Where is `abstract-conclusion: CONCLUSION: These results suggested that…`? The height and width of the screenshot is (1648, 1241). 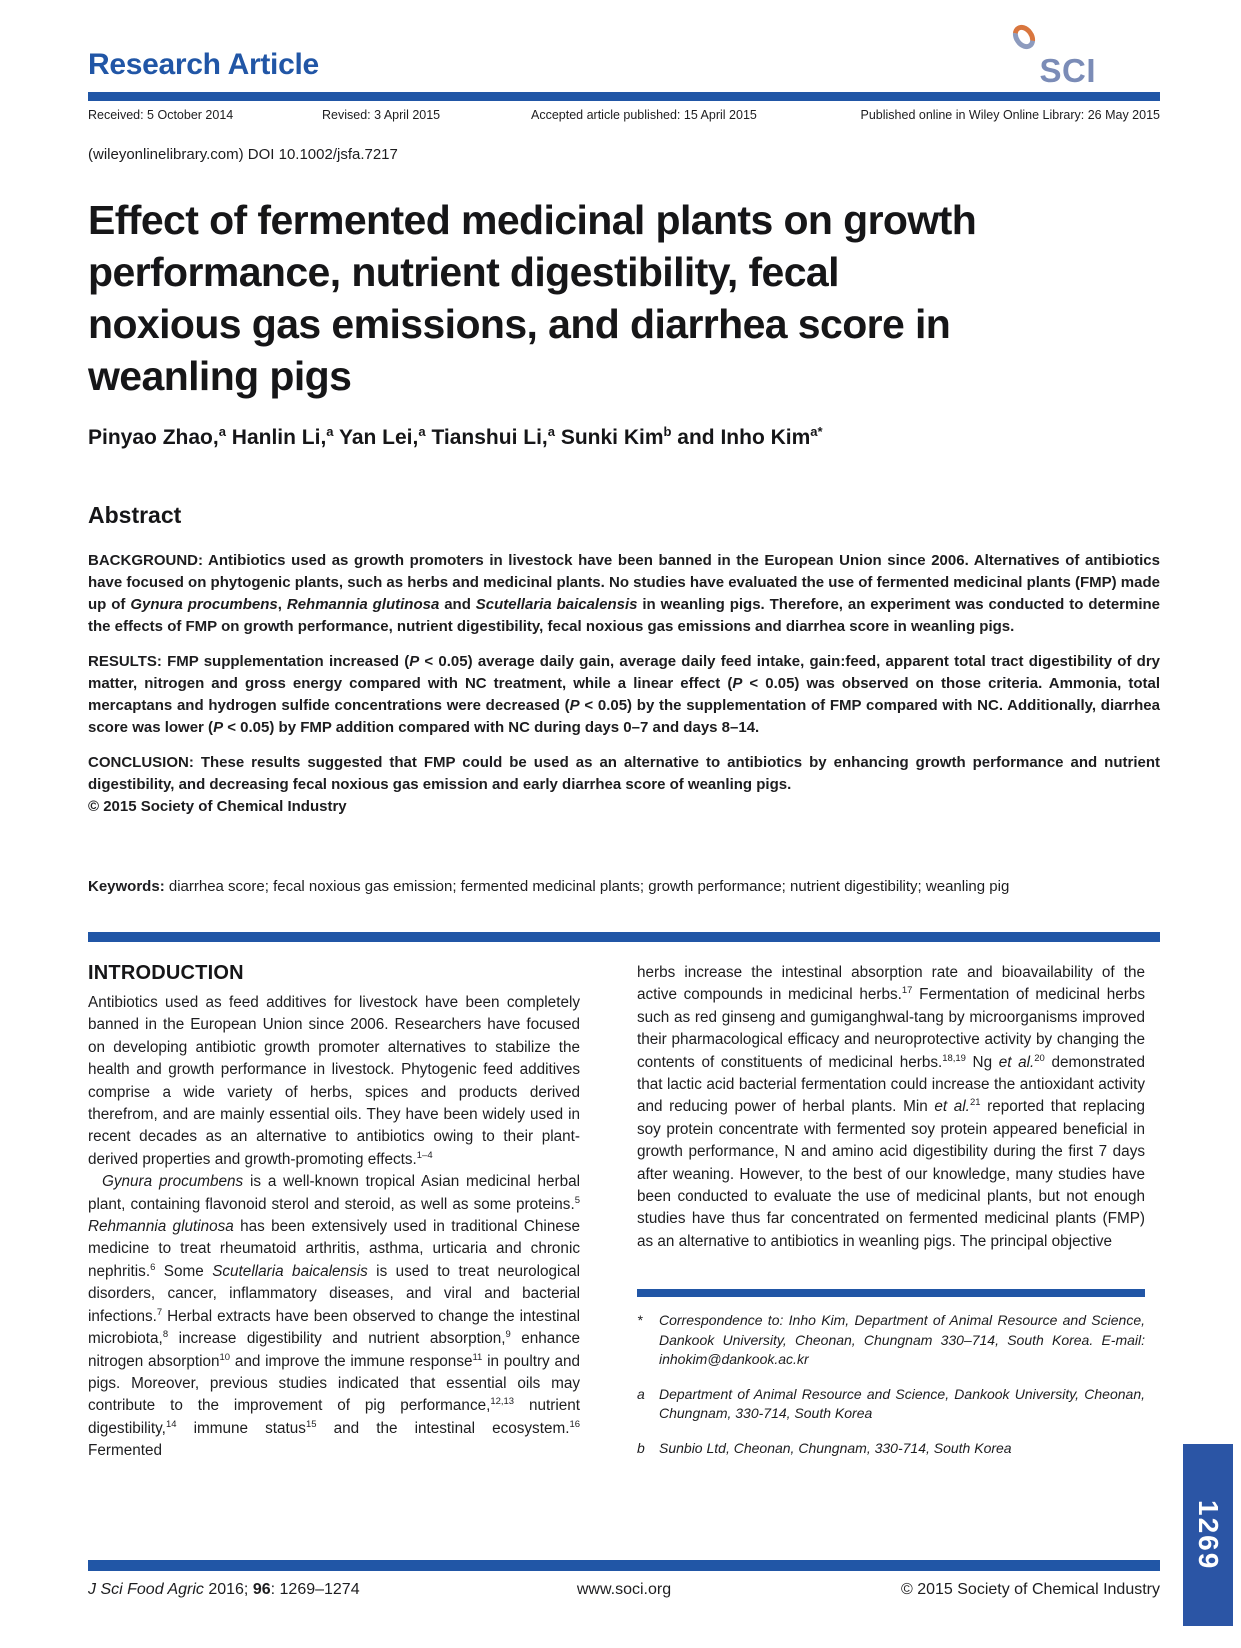 abstract-conclusion: CONCLUSION: These results suggested that… is located at coordinates (624, 773).